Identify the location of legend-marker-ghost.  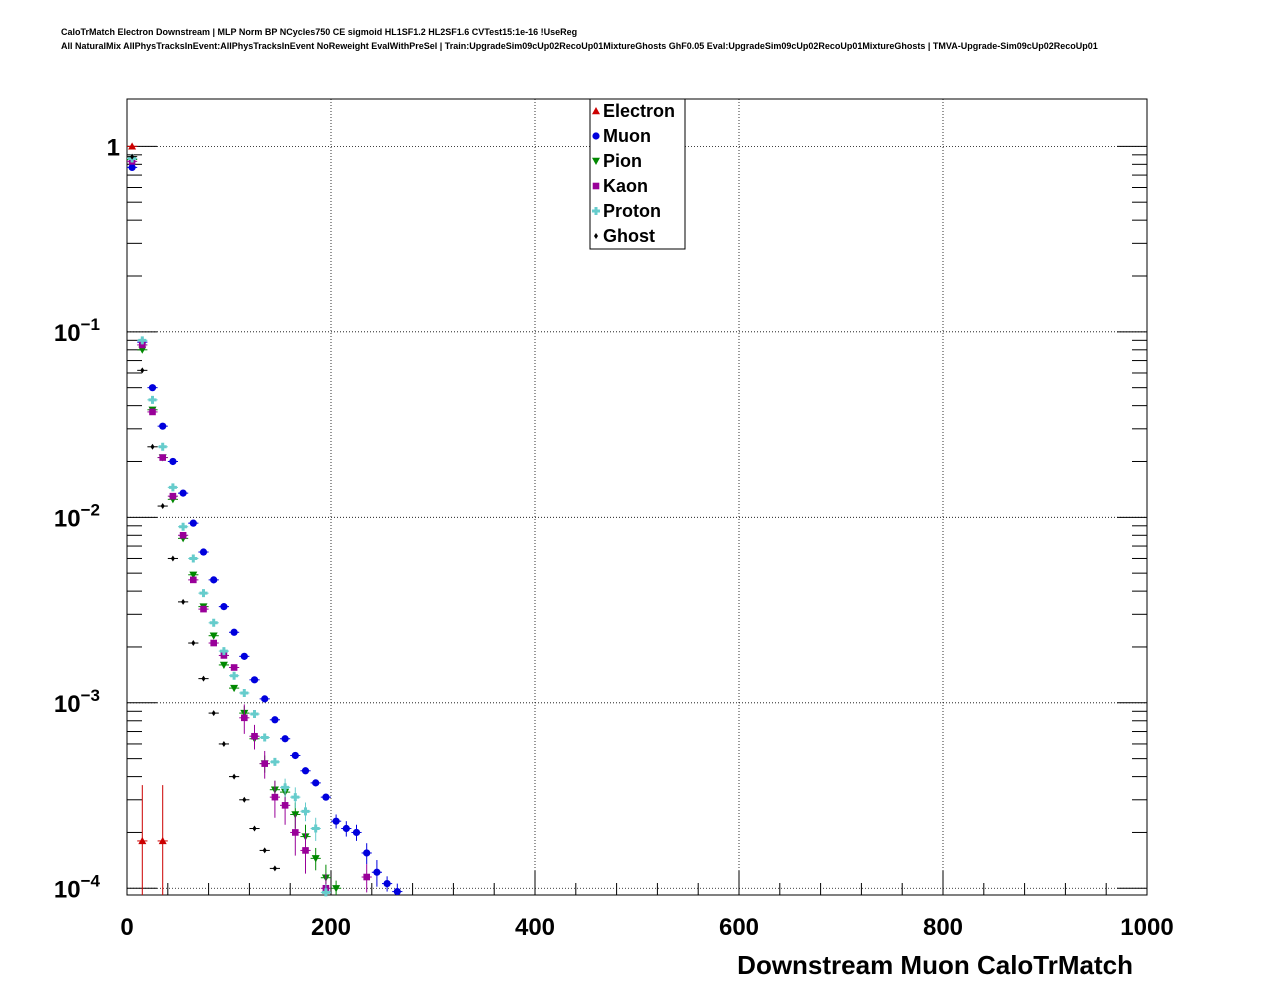
(596, 236).